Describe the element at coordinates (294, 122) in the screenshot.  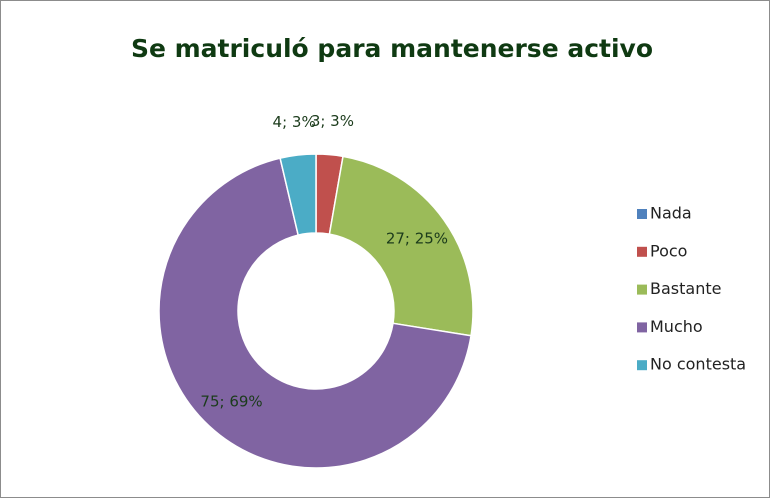
I see `data-label: 4; 3%` at that location.